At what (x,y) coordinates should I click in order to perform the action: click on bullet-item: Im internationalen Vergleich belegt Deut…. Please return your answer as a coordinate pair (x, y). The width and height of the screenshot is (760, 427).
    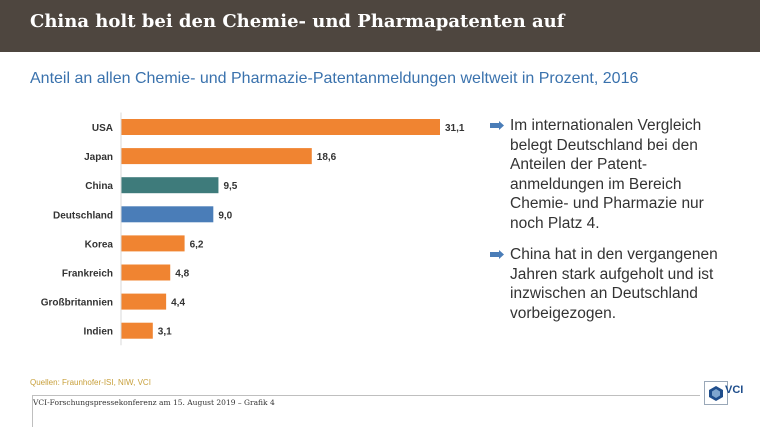
    Looking at the image, I should click on (615, 174).